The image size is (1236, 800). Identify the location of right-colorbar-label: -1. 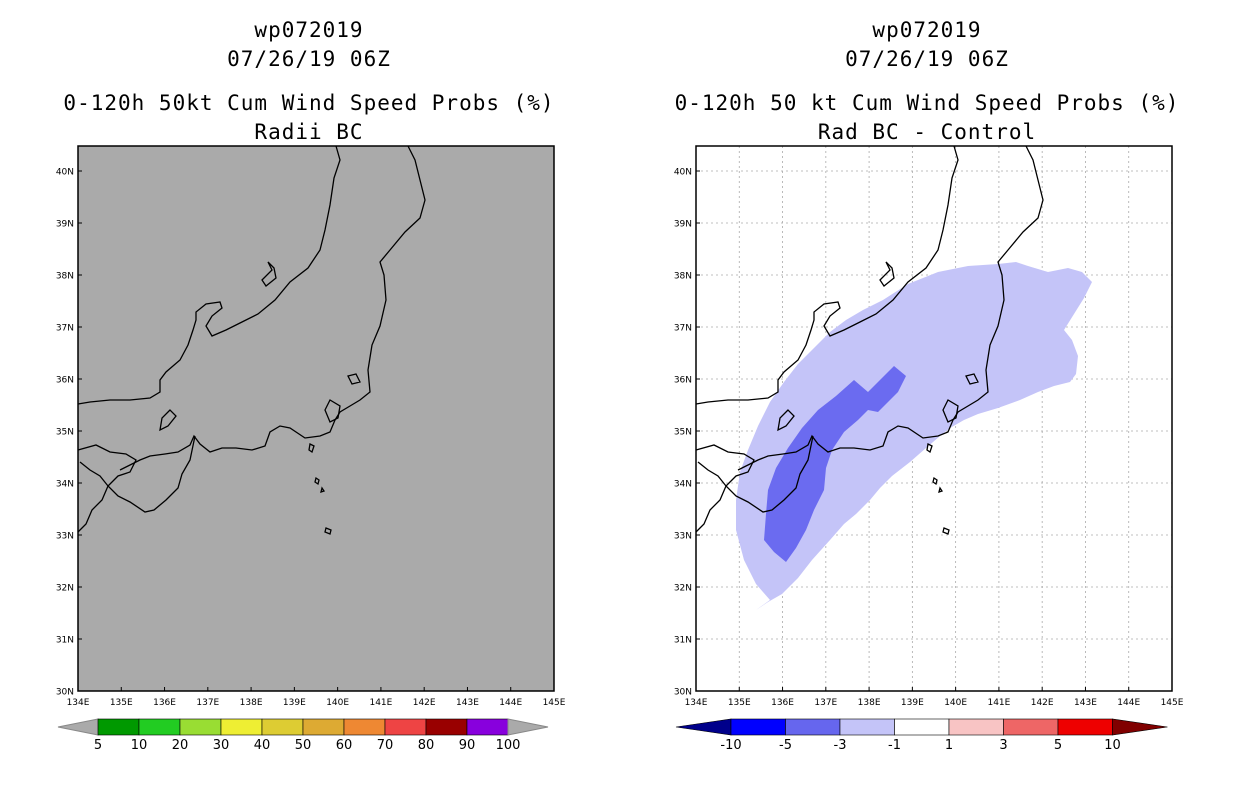
(894, 745).